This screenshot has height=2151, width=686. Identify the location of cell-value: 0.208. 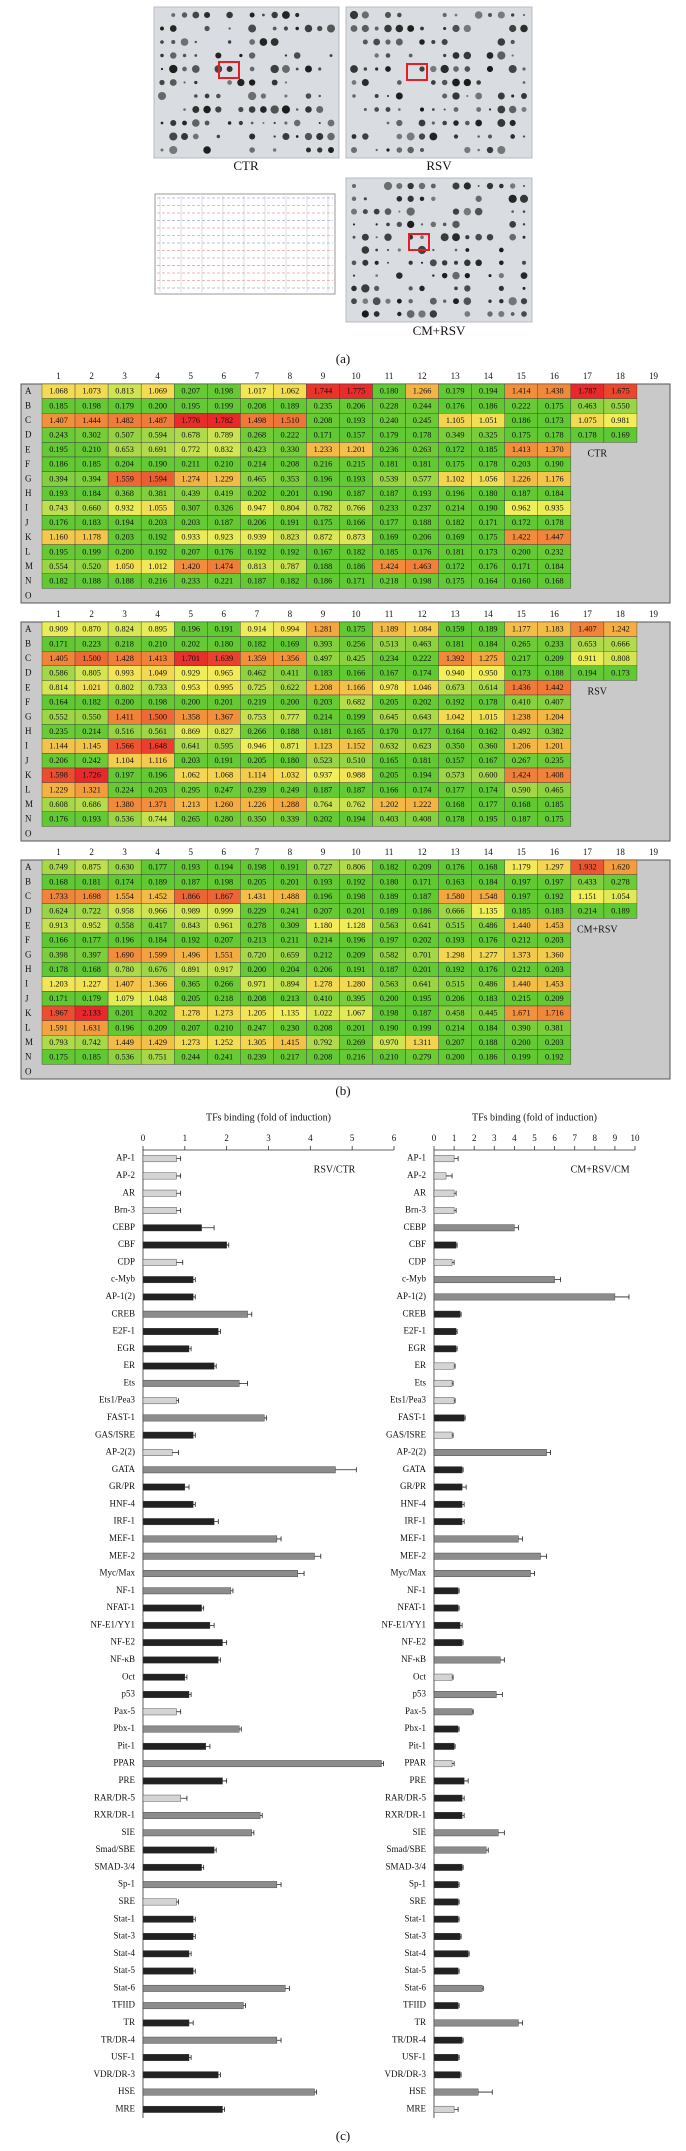
(257, 405).